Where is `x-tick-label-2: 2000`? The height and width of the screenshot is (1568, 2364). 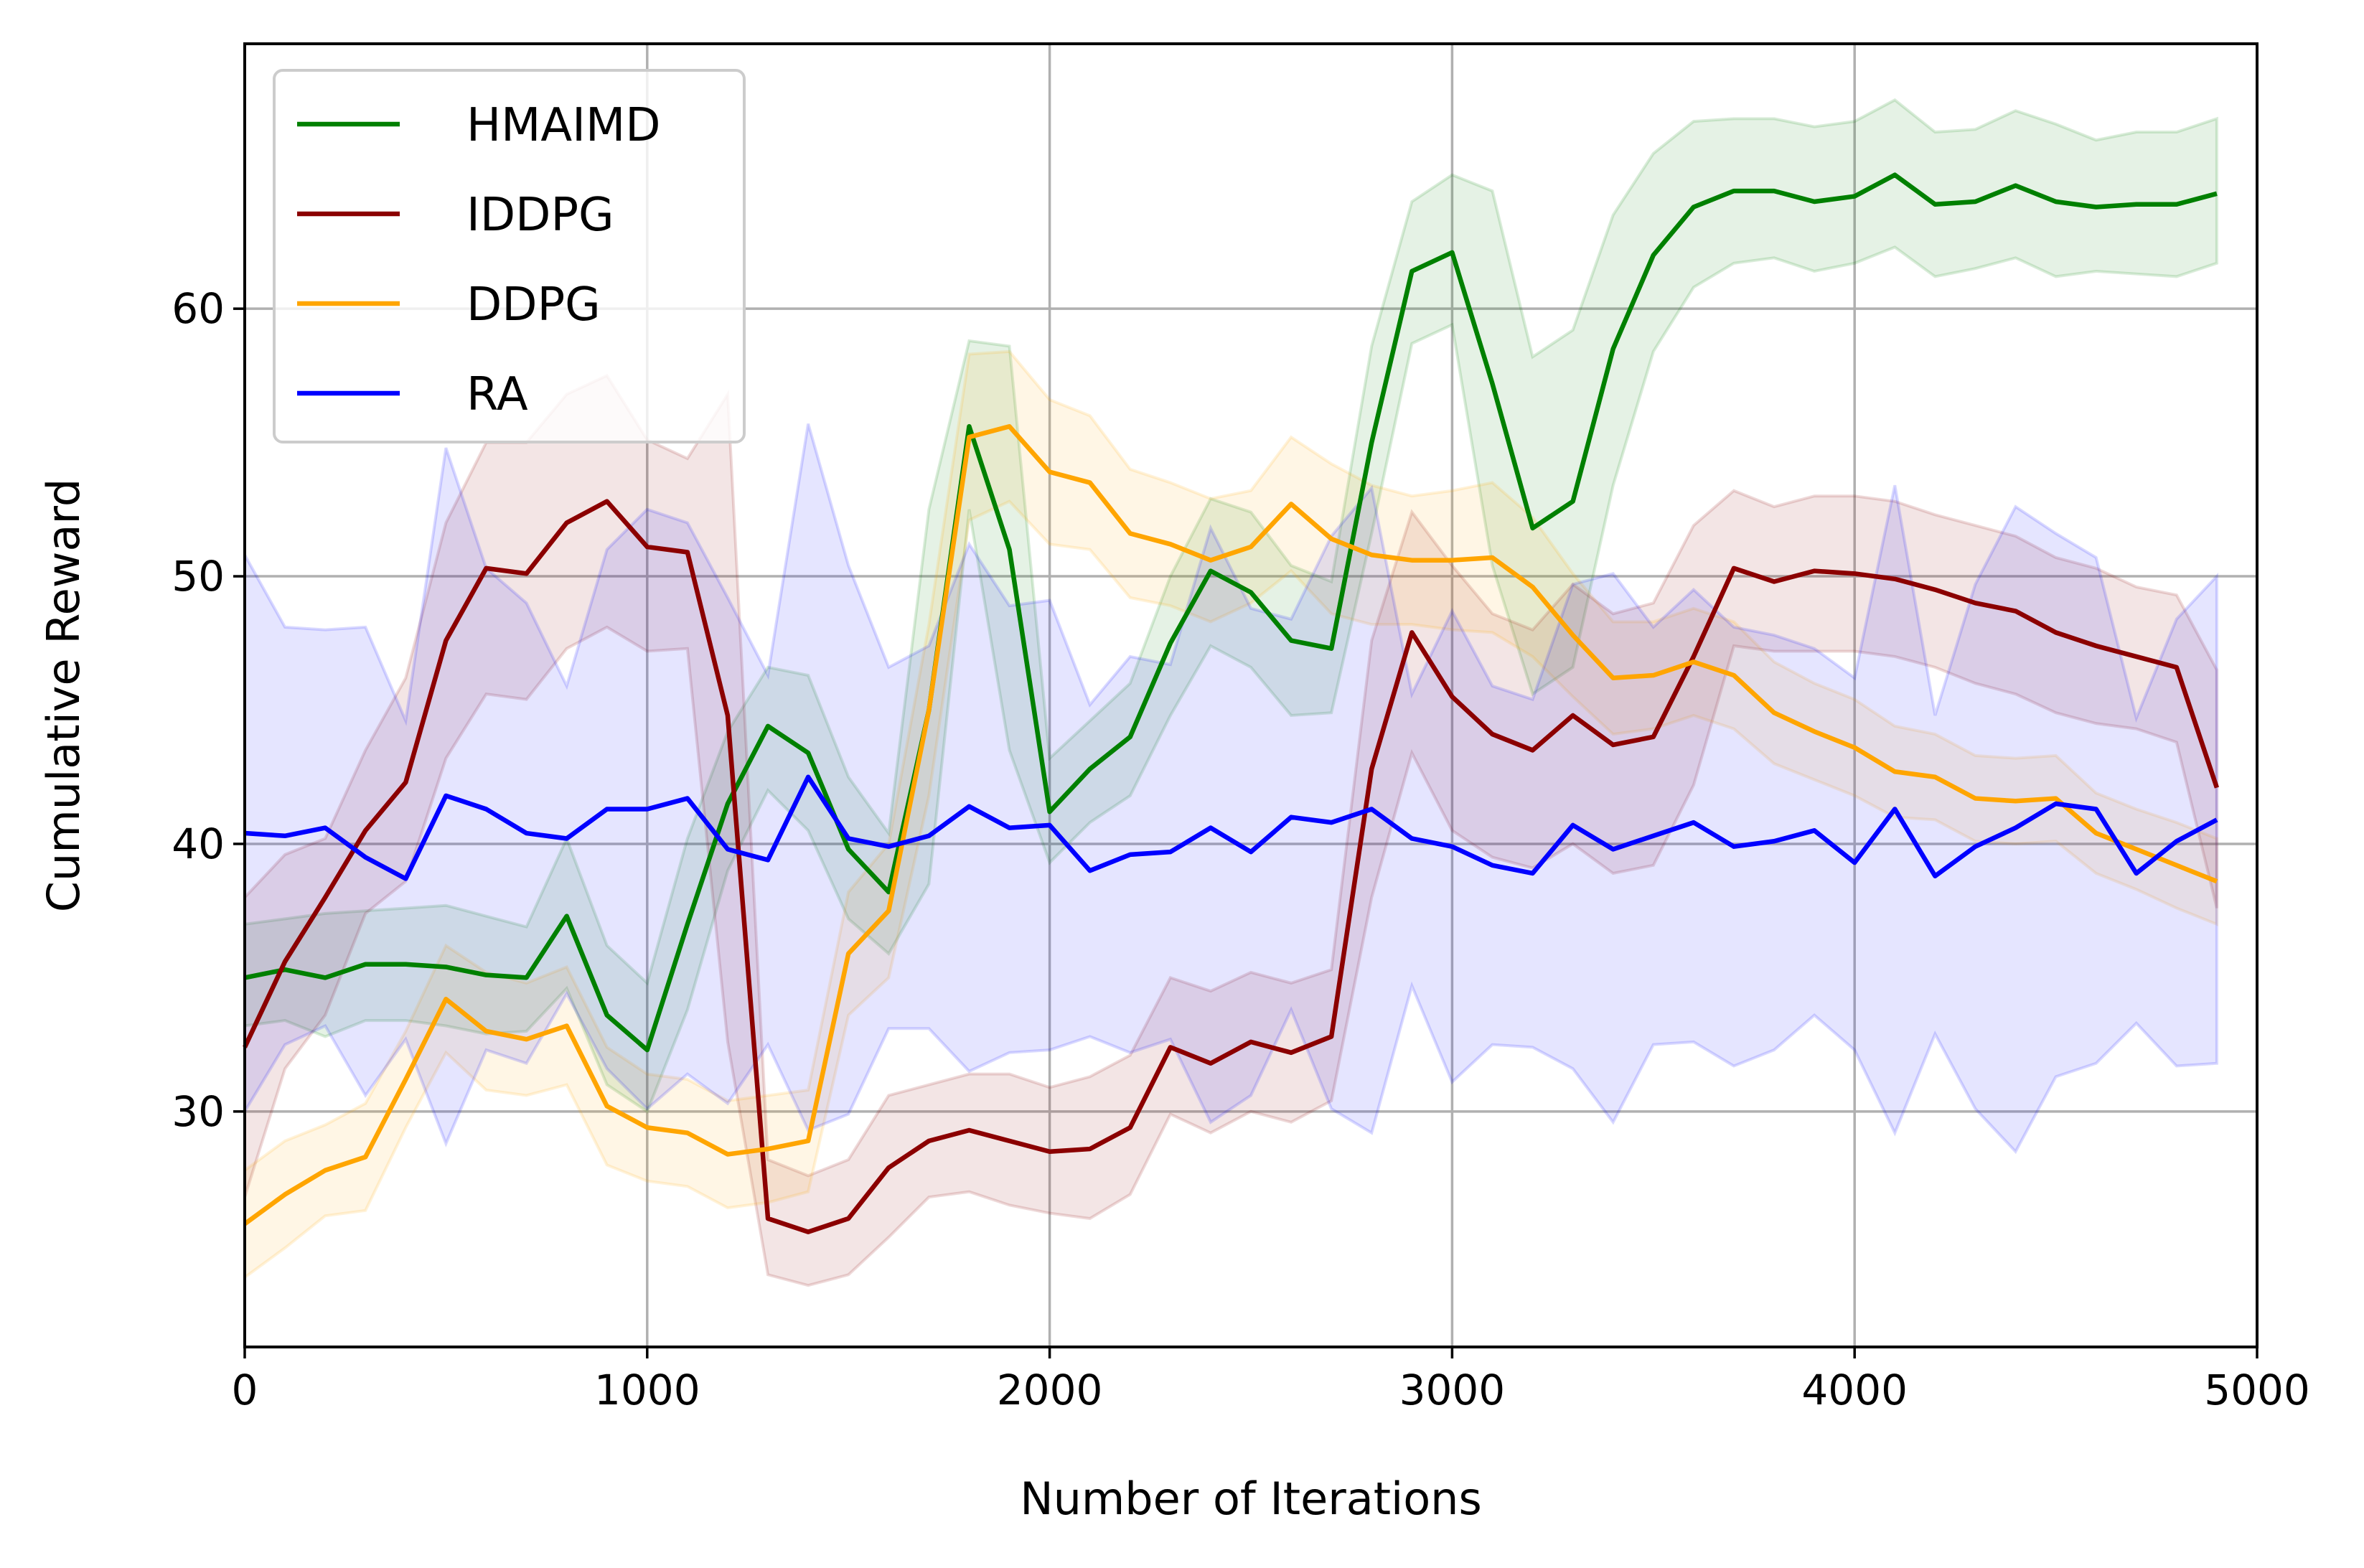 x-tick-label-2: 2000 is located at coordinates (1050, 1390).